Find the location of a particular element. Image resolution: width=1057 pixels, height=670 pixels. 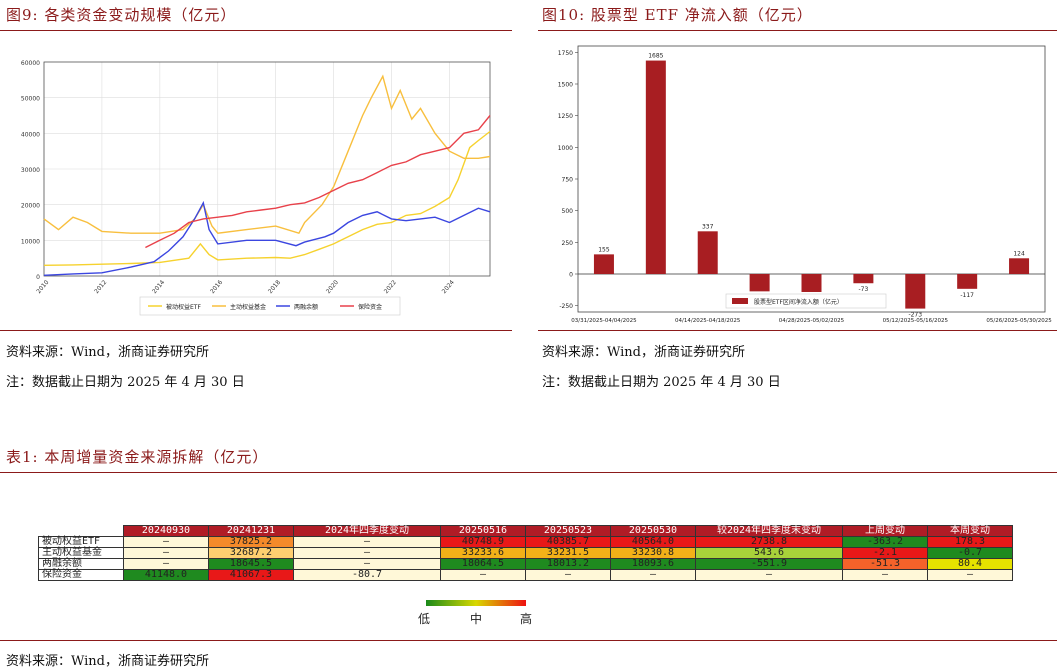

bar-value-label: 124 is located at coordinates (1019, 253).